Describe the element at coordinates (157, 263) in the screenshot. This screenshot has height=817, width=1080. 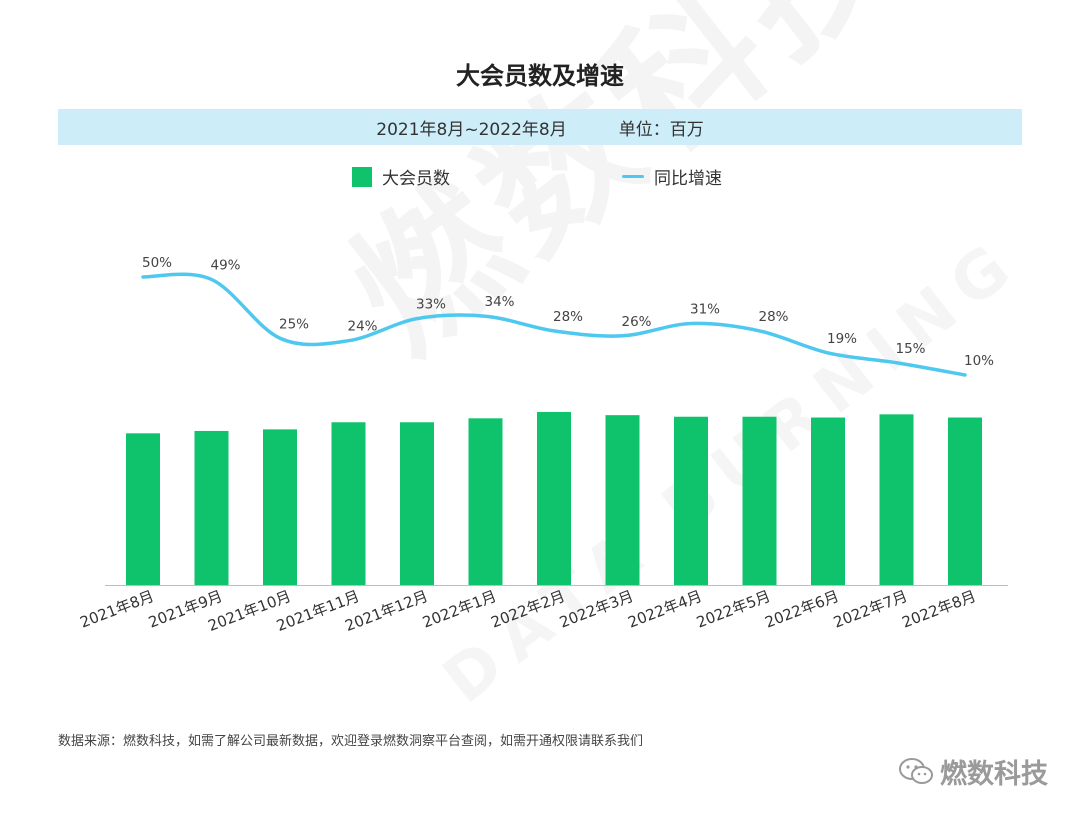
I see `data-label: 50%` at that location.